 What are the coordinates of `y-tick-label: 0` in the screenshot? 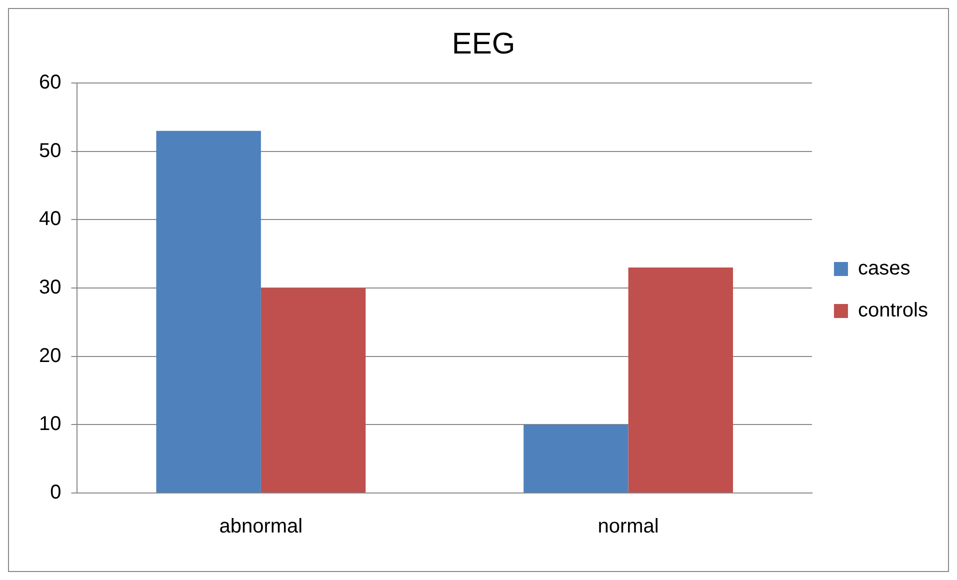 It's located at (56, 493).